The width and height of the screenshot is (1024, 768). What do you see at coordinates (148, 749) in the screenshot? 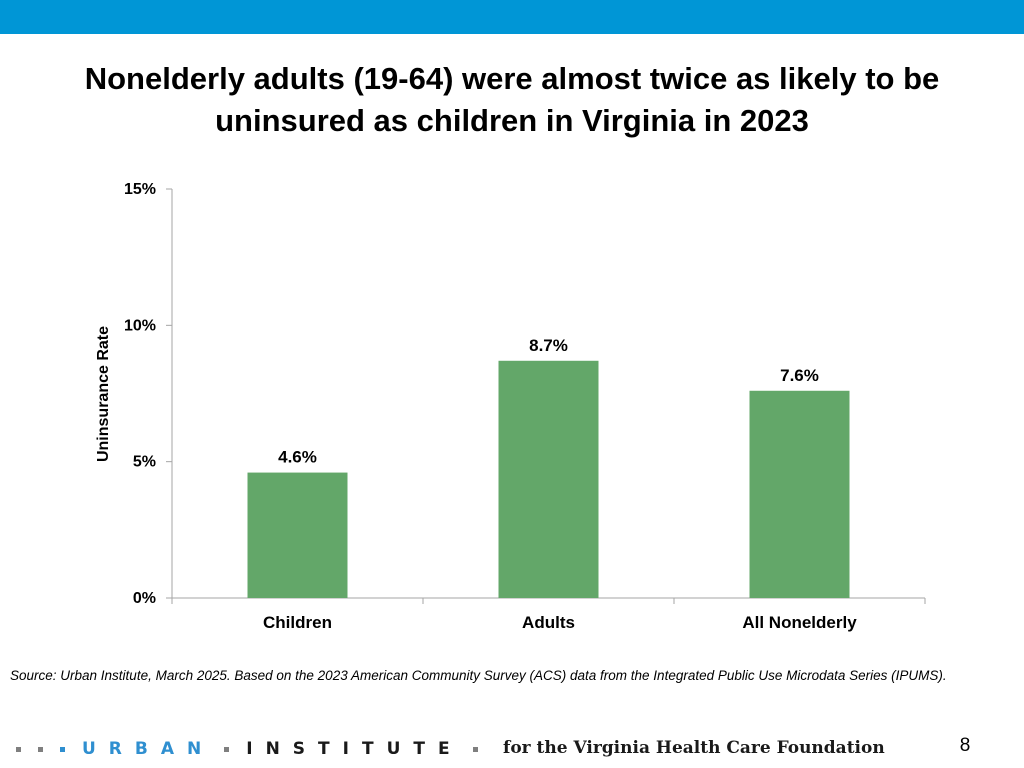
I see `logo-urban-word: URBAN` at bounding box center [148, 749].